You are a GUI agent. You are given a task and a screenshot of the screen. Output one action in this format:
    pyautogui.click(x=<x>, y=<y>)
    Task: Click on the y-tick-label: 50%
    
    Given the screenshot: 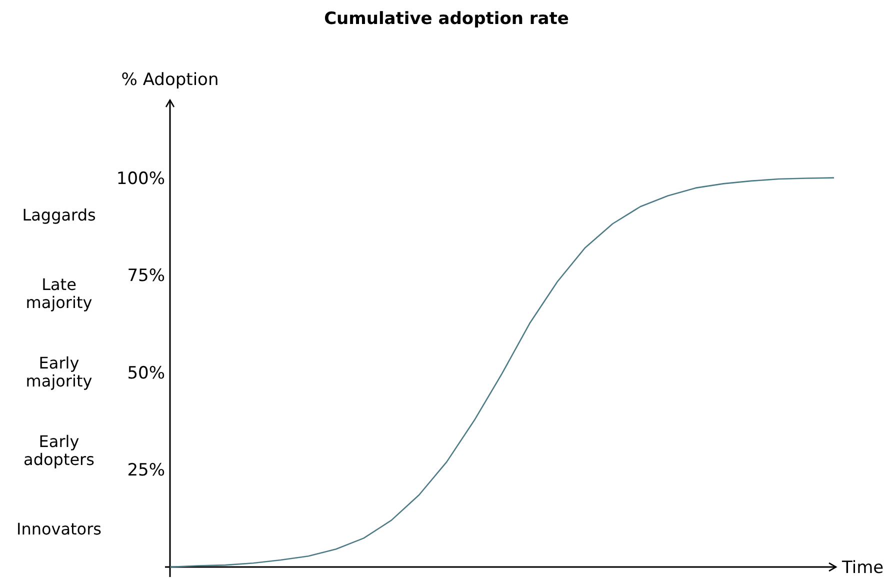 What is the action you would take?
    pyautogui.click(x=146, y=373)
    